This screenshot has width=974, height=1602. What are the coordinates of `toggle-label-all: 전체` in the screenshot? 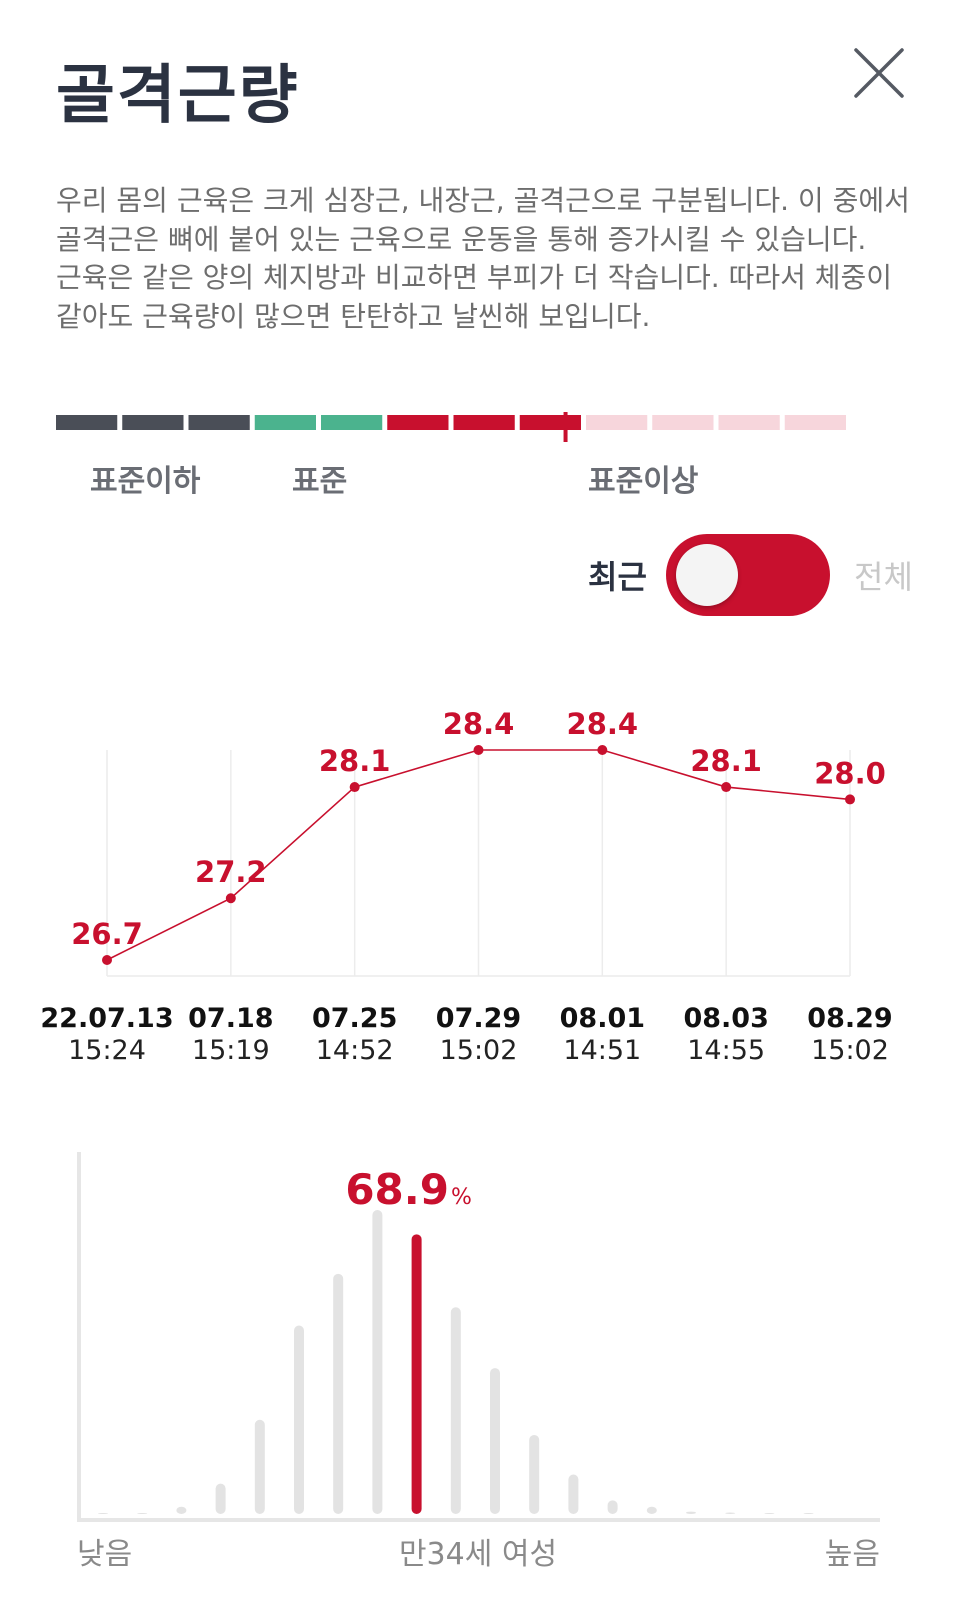 It's located at (883, 577).